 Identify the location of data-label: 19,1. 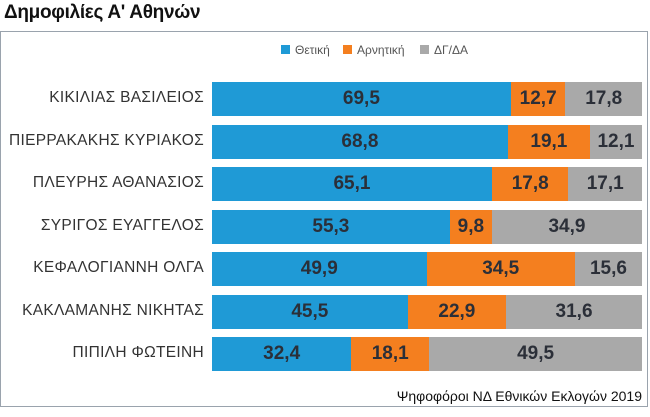
(549, 141).